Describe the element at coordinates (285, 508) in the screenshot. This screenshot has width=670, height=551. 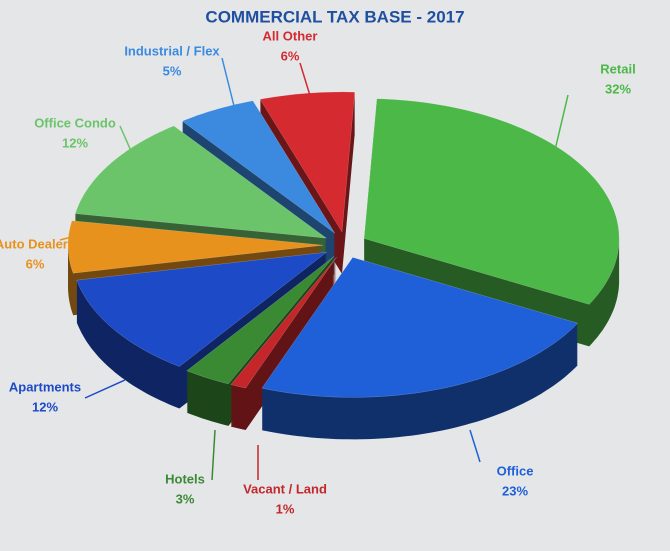
I see `value-label: 1%` at that location.